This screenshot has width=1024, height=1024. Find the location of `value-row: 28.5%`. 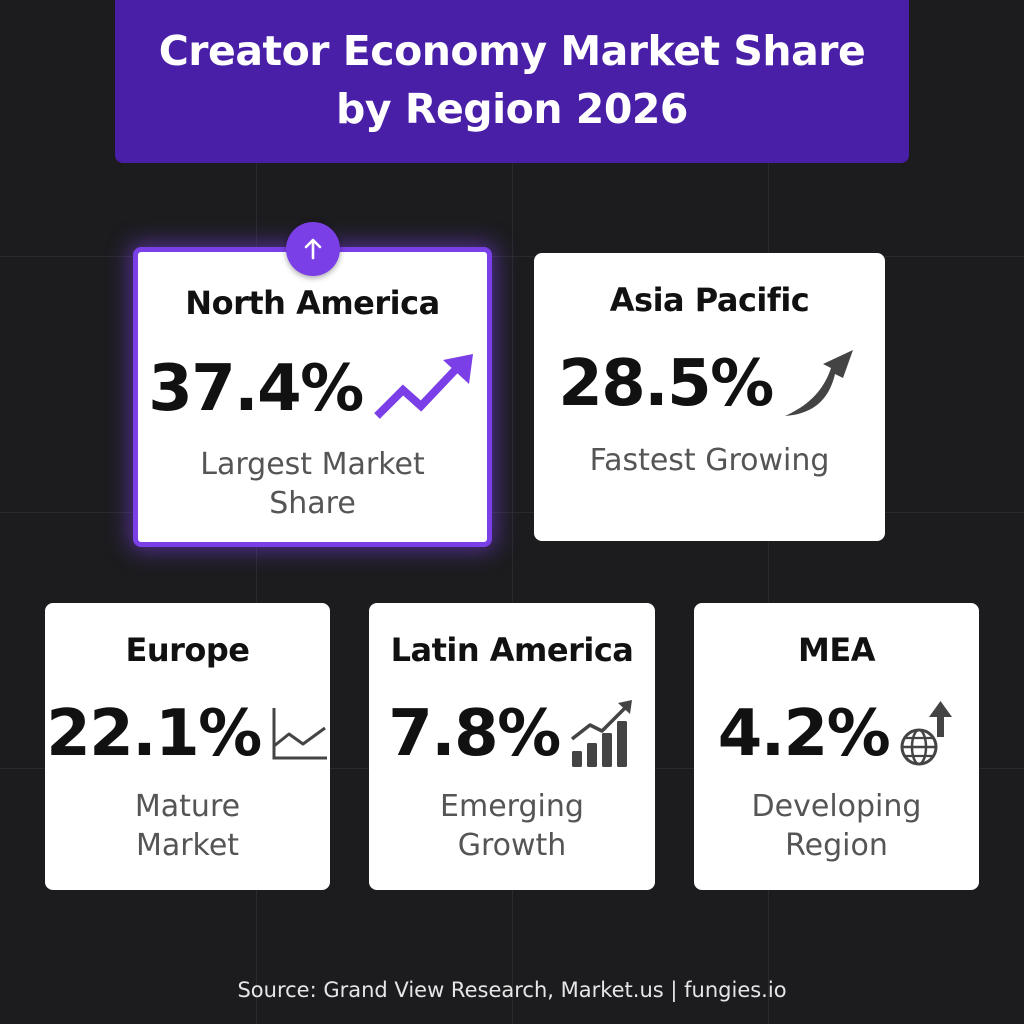

value-row: 28.5% is located at coordinates (709, 384).